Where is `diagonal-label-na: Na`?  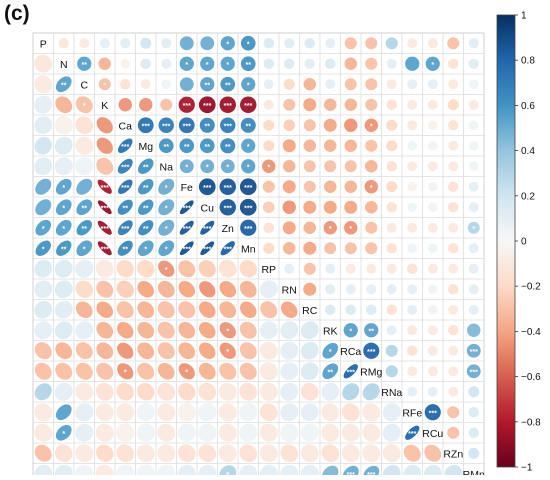
diagonal-label-na: Na is located at coordinates (167, 167).